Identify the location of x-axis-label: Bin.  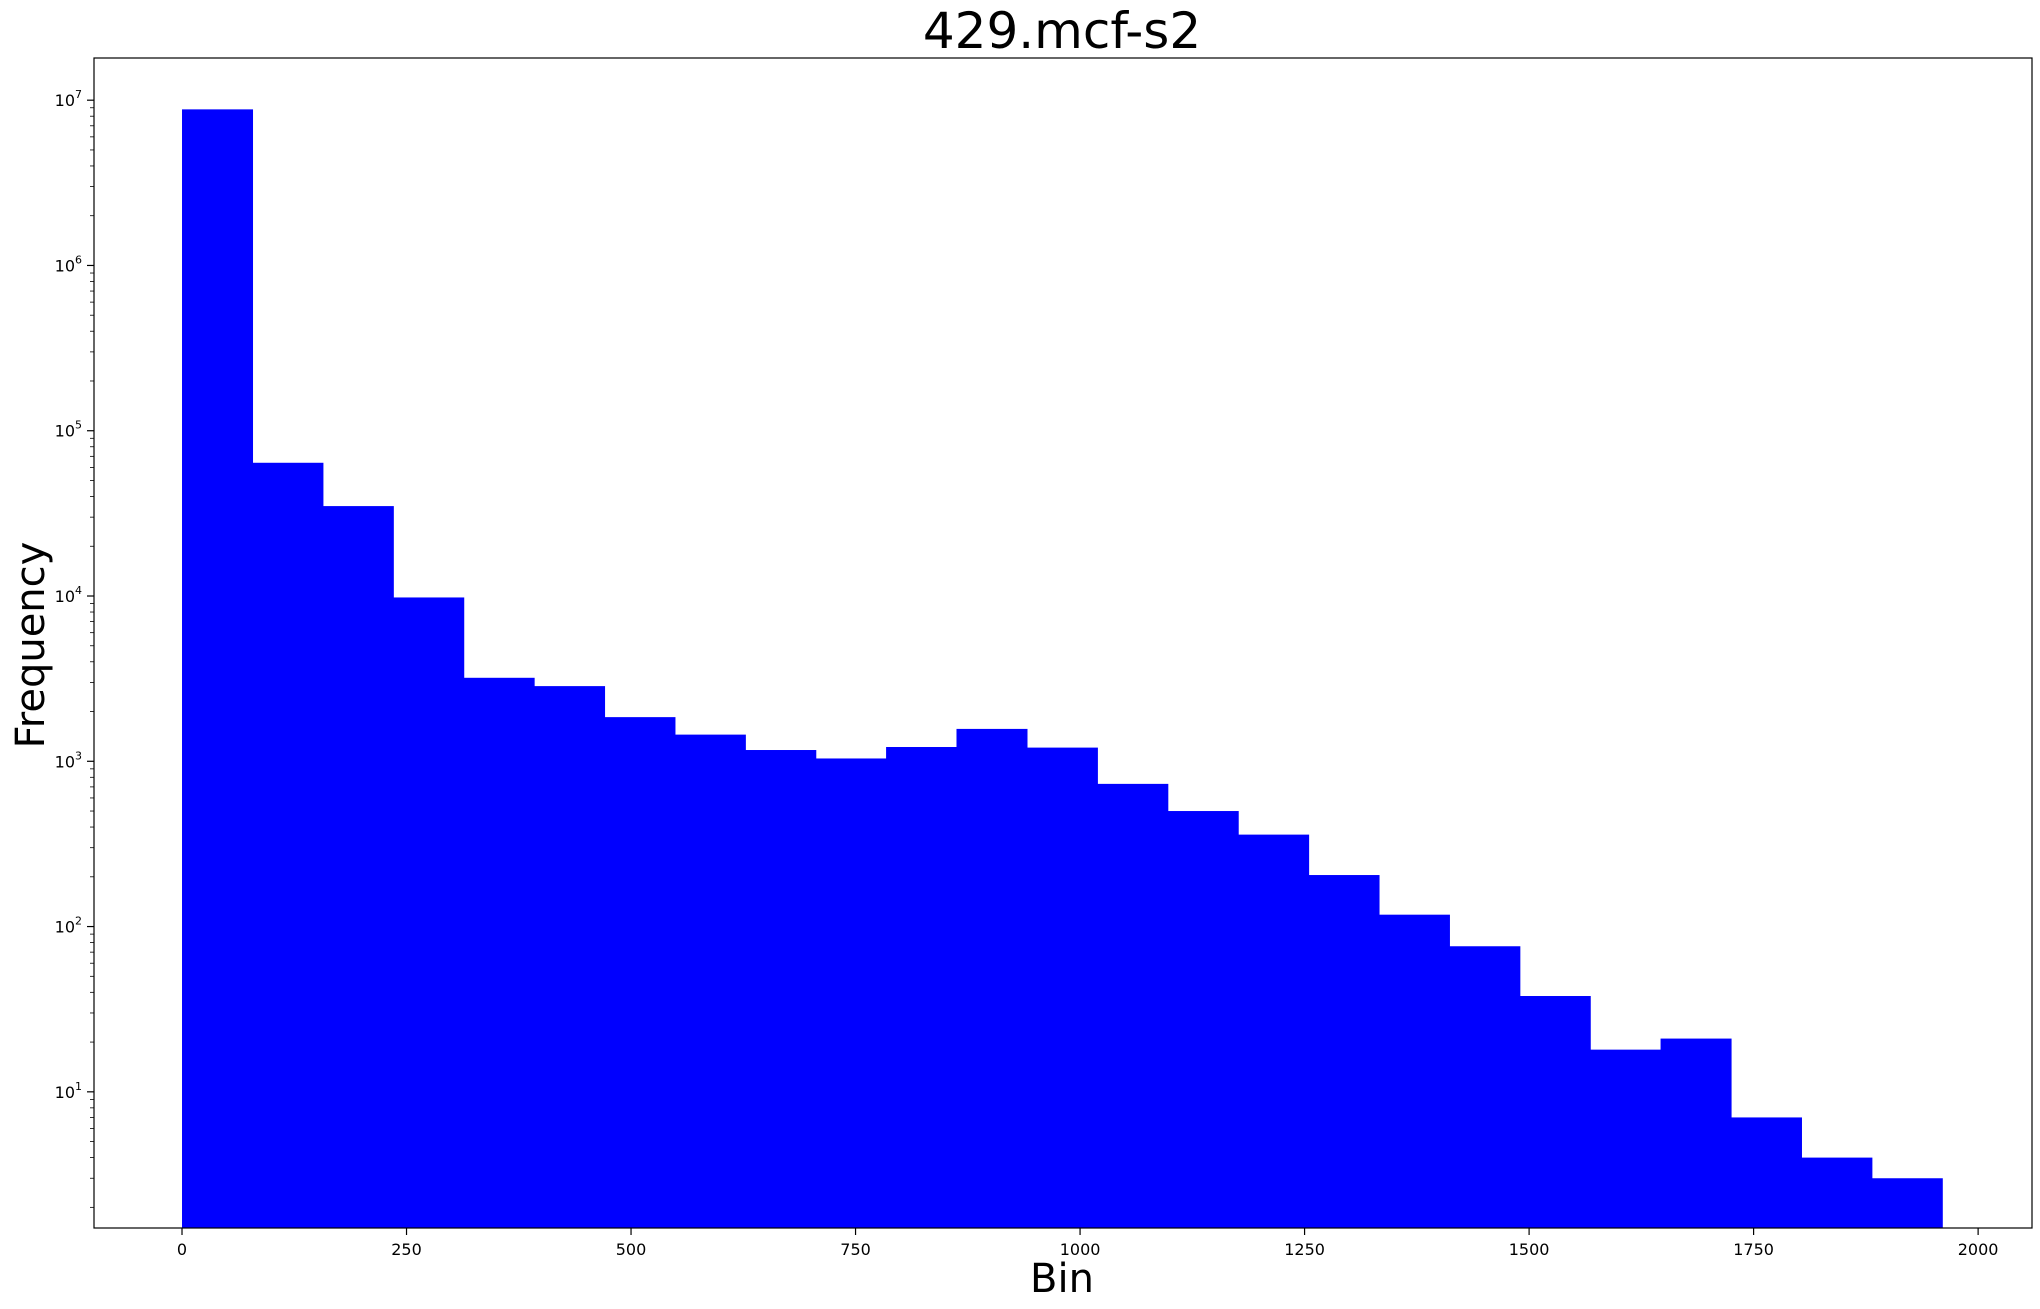
(1062, 1279).